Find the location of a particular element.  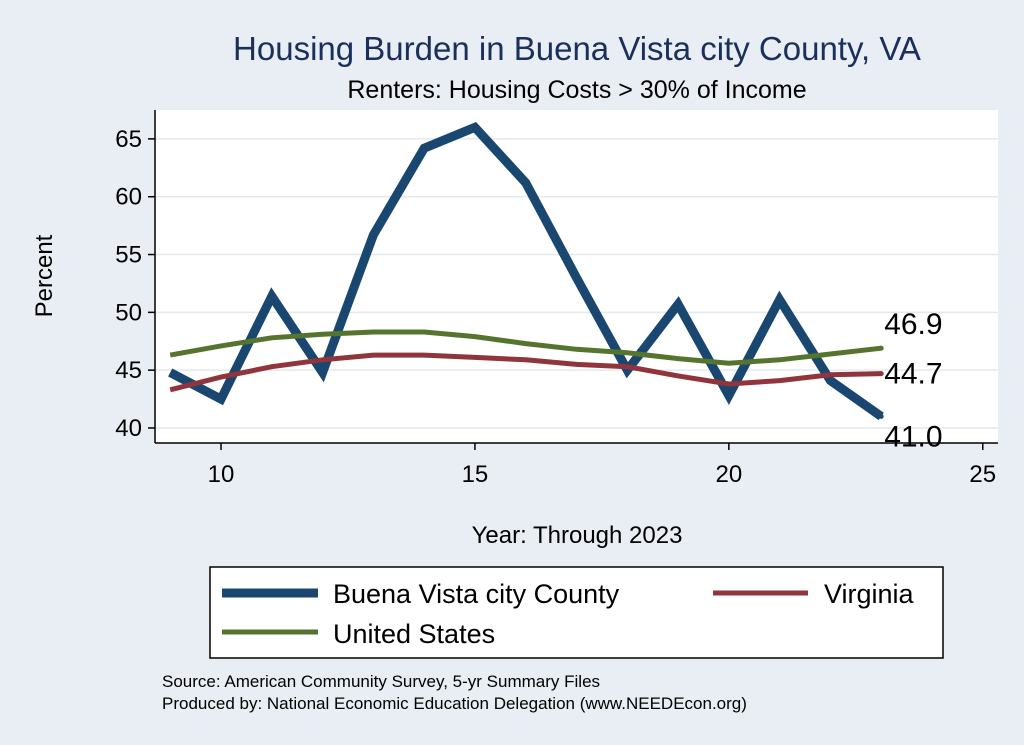

series-line-virginia is located at coordinates (525, 372).